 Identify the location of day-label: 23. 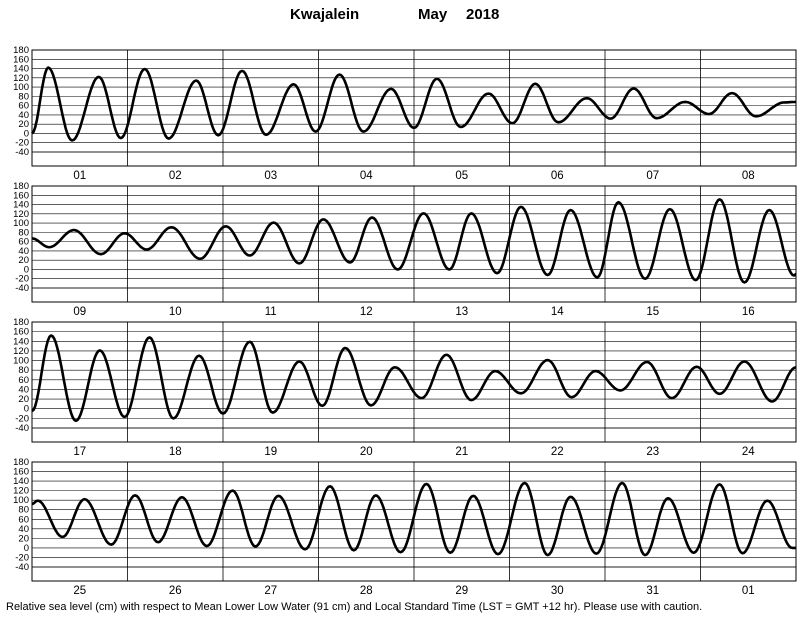
(652, 452).